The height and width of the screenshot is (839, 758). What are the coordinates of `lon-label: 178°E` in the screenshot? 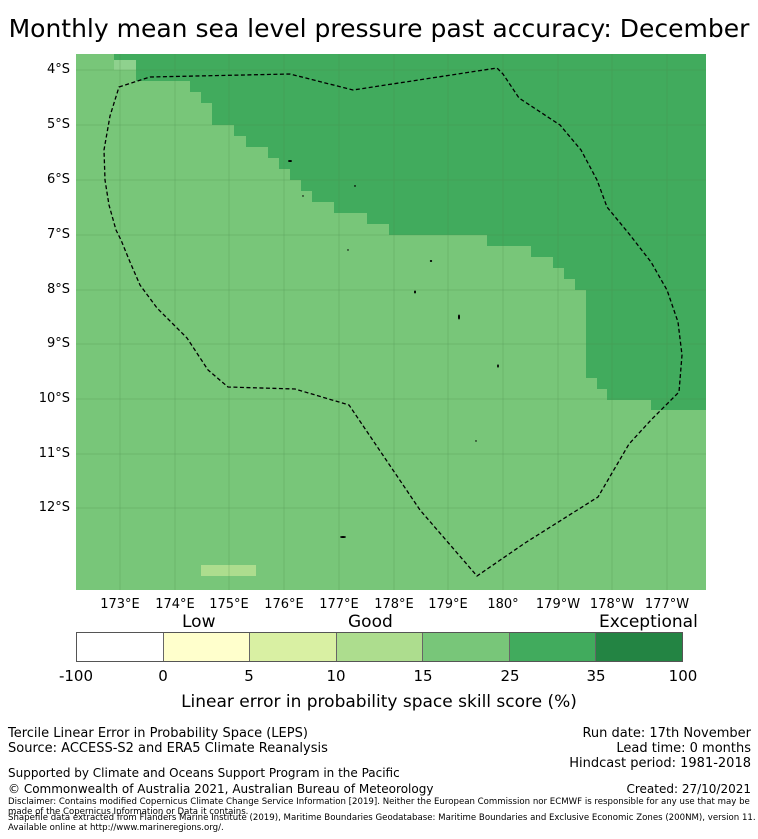 It's located at (394, 604).